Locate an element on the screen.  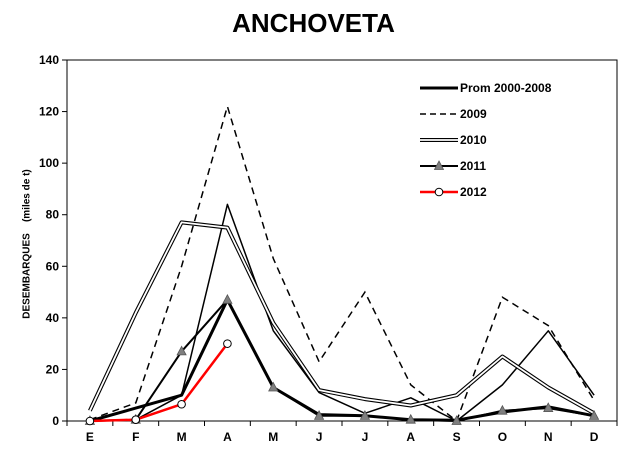
y-tick-label: 60 is located at coordinates (53, 266).